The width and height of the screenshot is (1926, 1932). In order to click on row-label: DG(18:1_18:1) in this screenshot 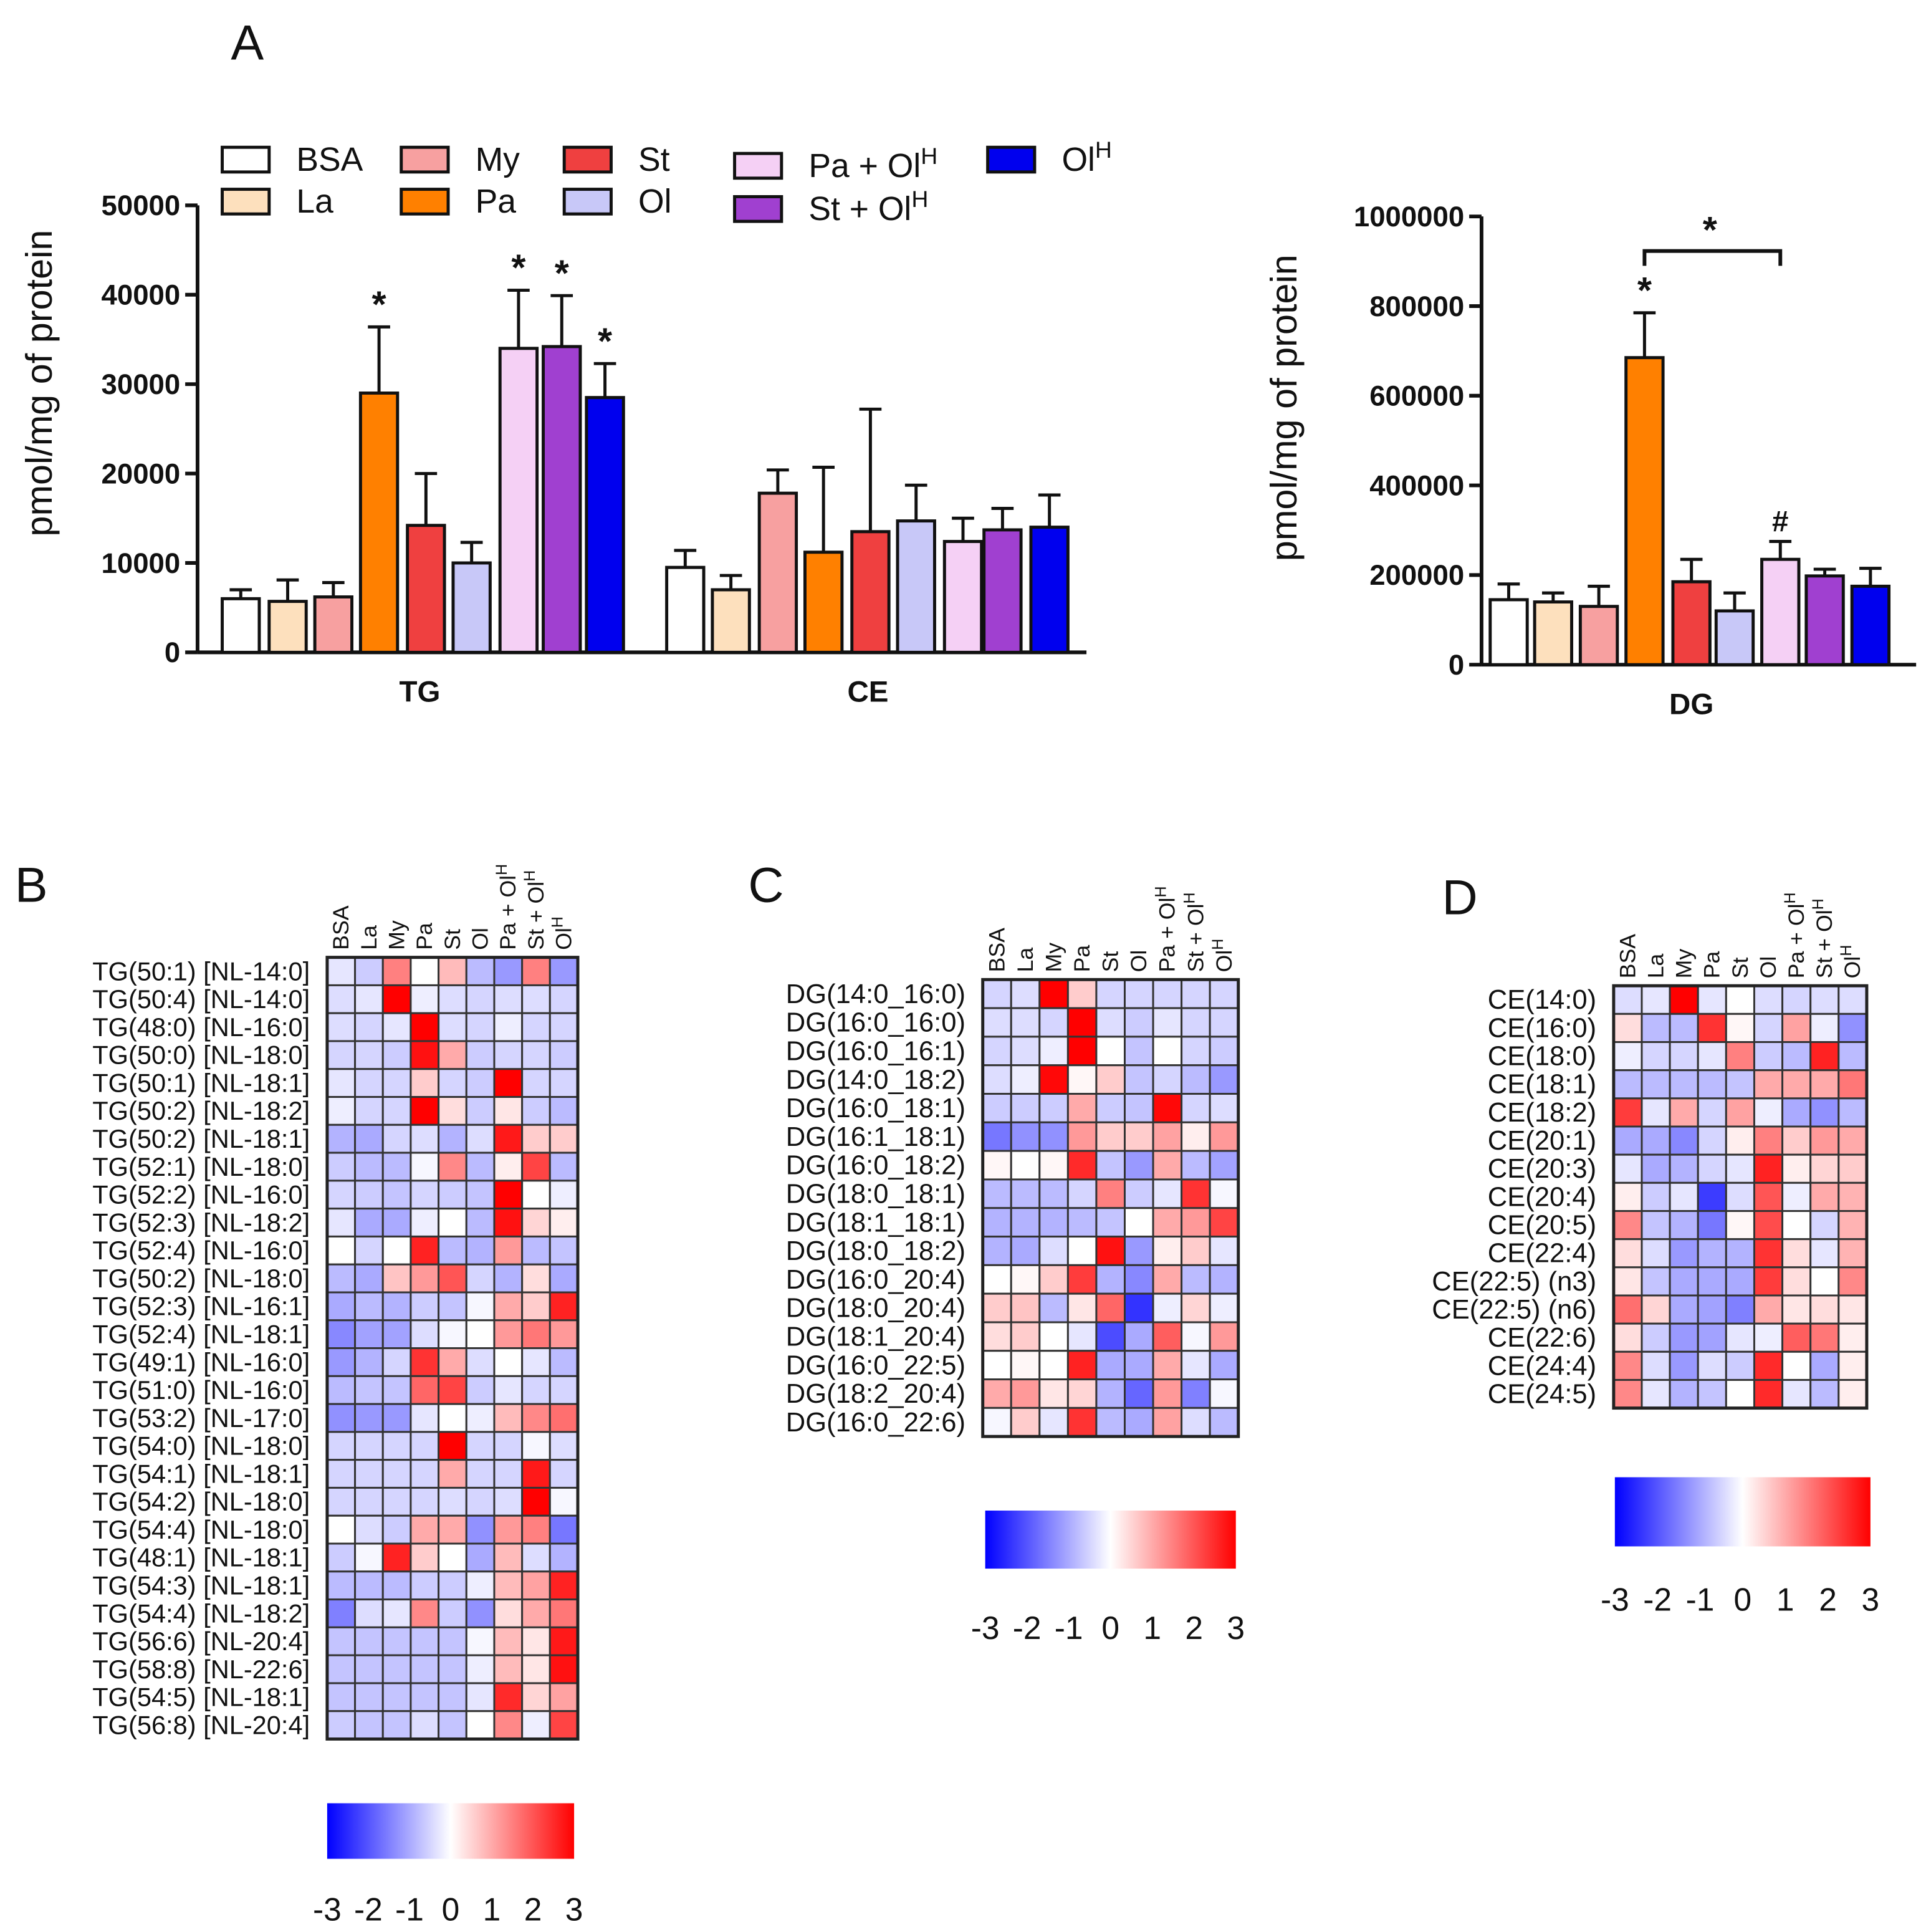, I will do `click(875, 1223)`.